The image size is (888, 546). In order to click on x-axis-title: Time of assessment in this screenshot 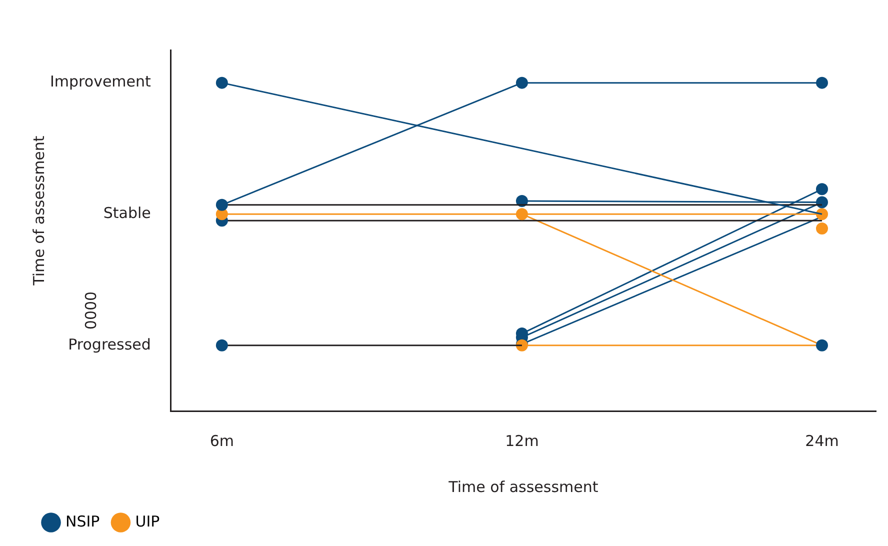, I will do `click(523, 487)`.